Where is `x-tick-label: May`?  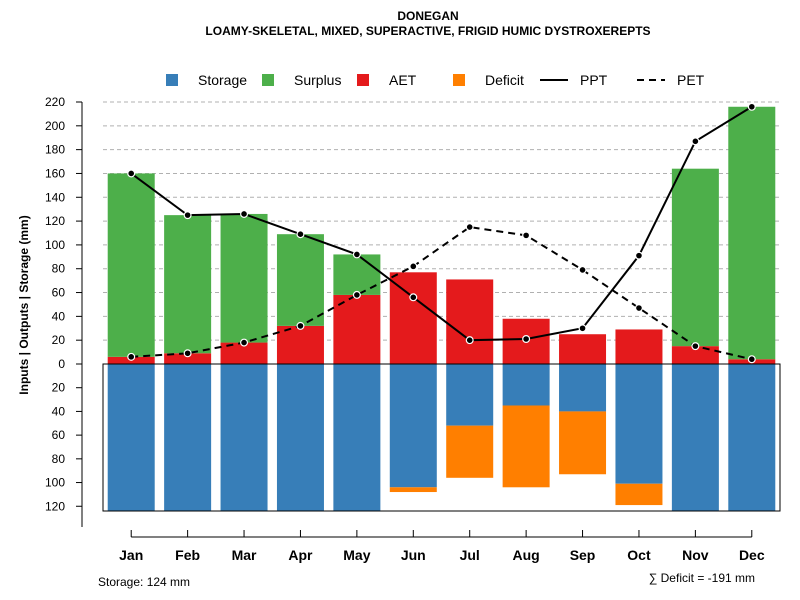 x-tick-label: May is located at coordinates (356, 555).